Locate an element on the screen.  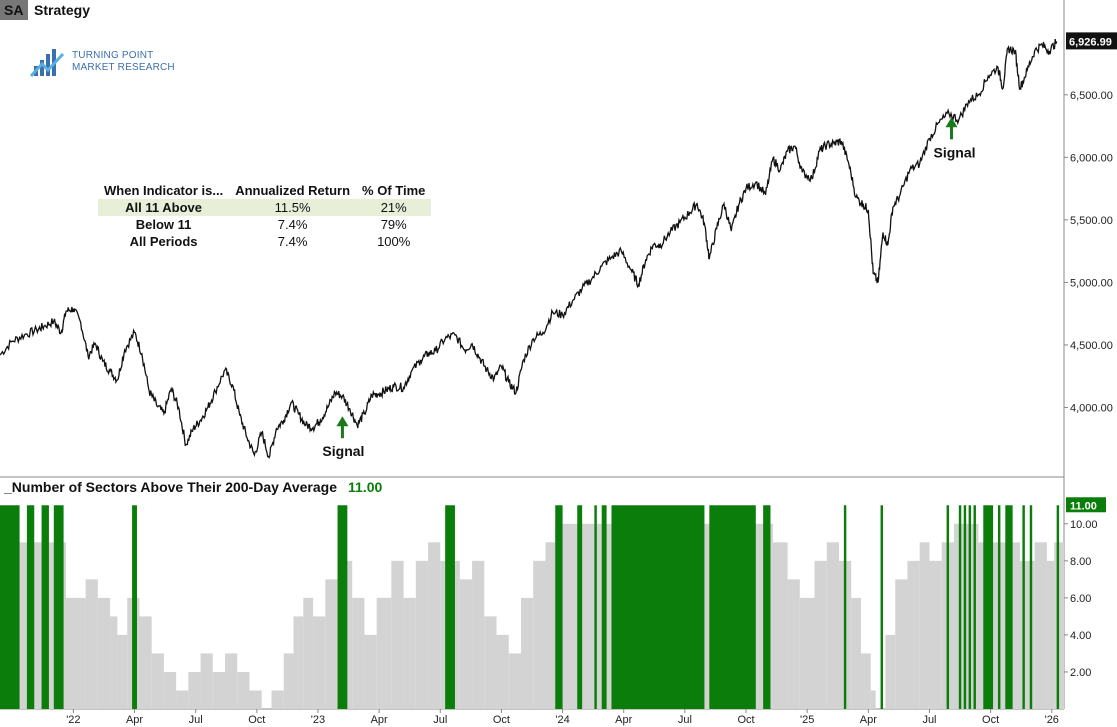
last-price-box is located at coordinates (1091, 41).